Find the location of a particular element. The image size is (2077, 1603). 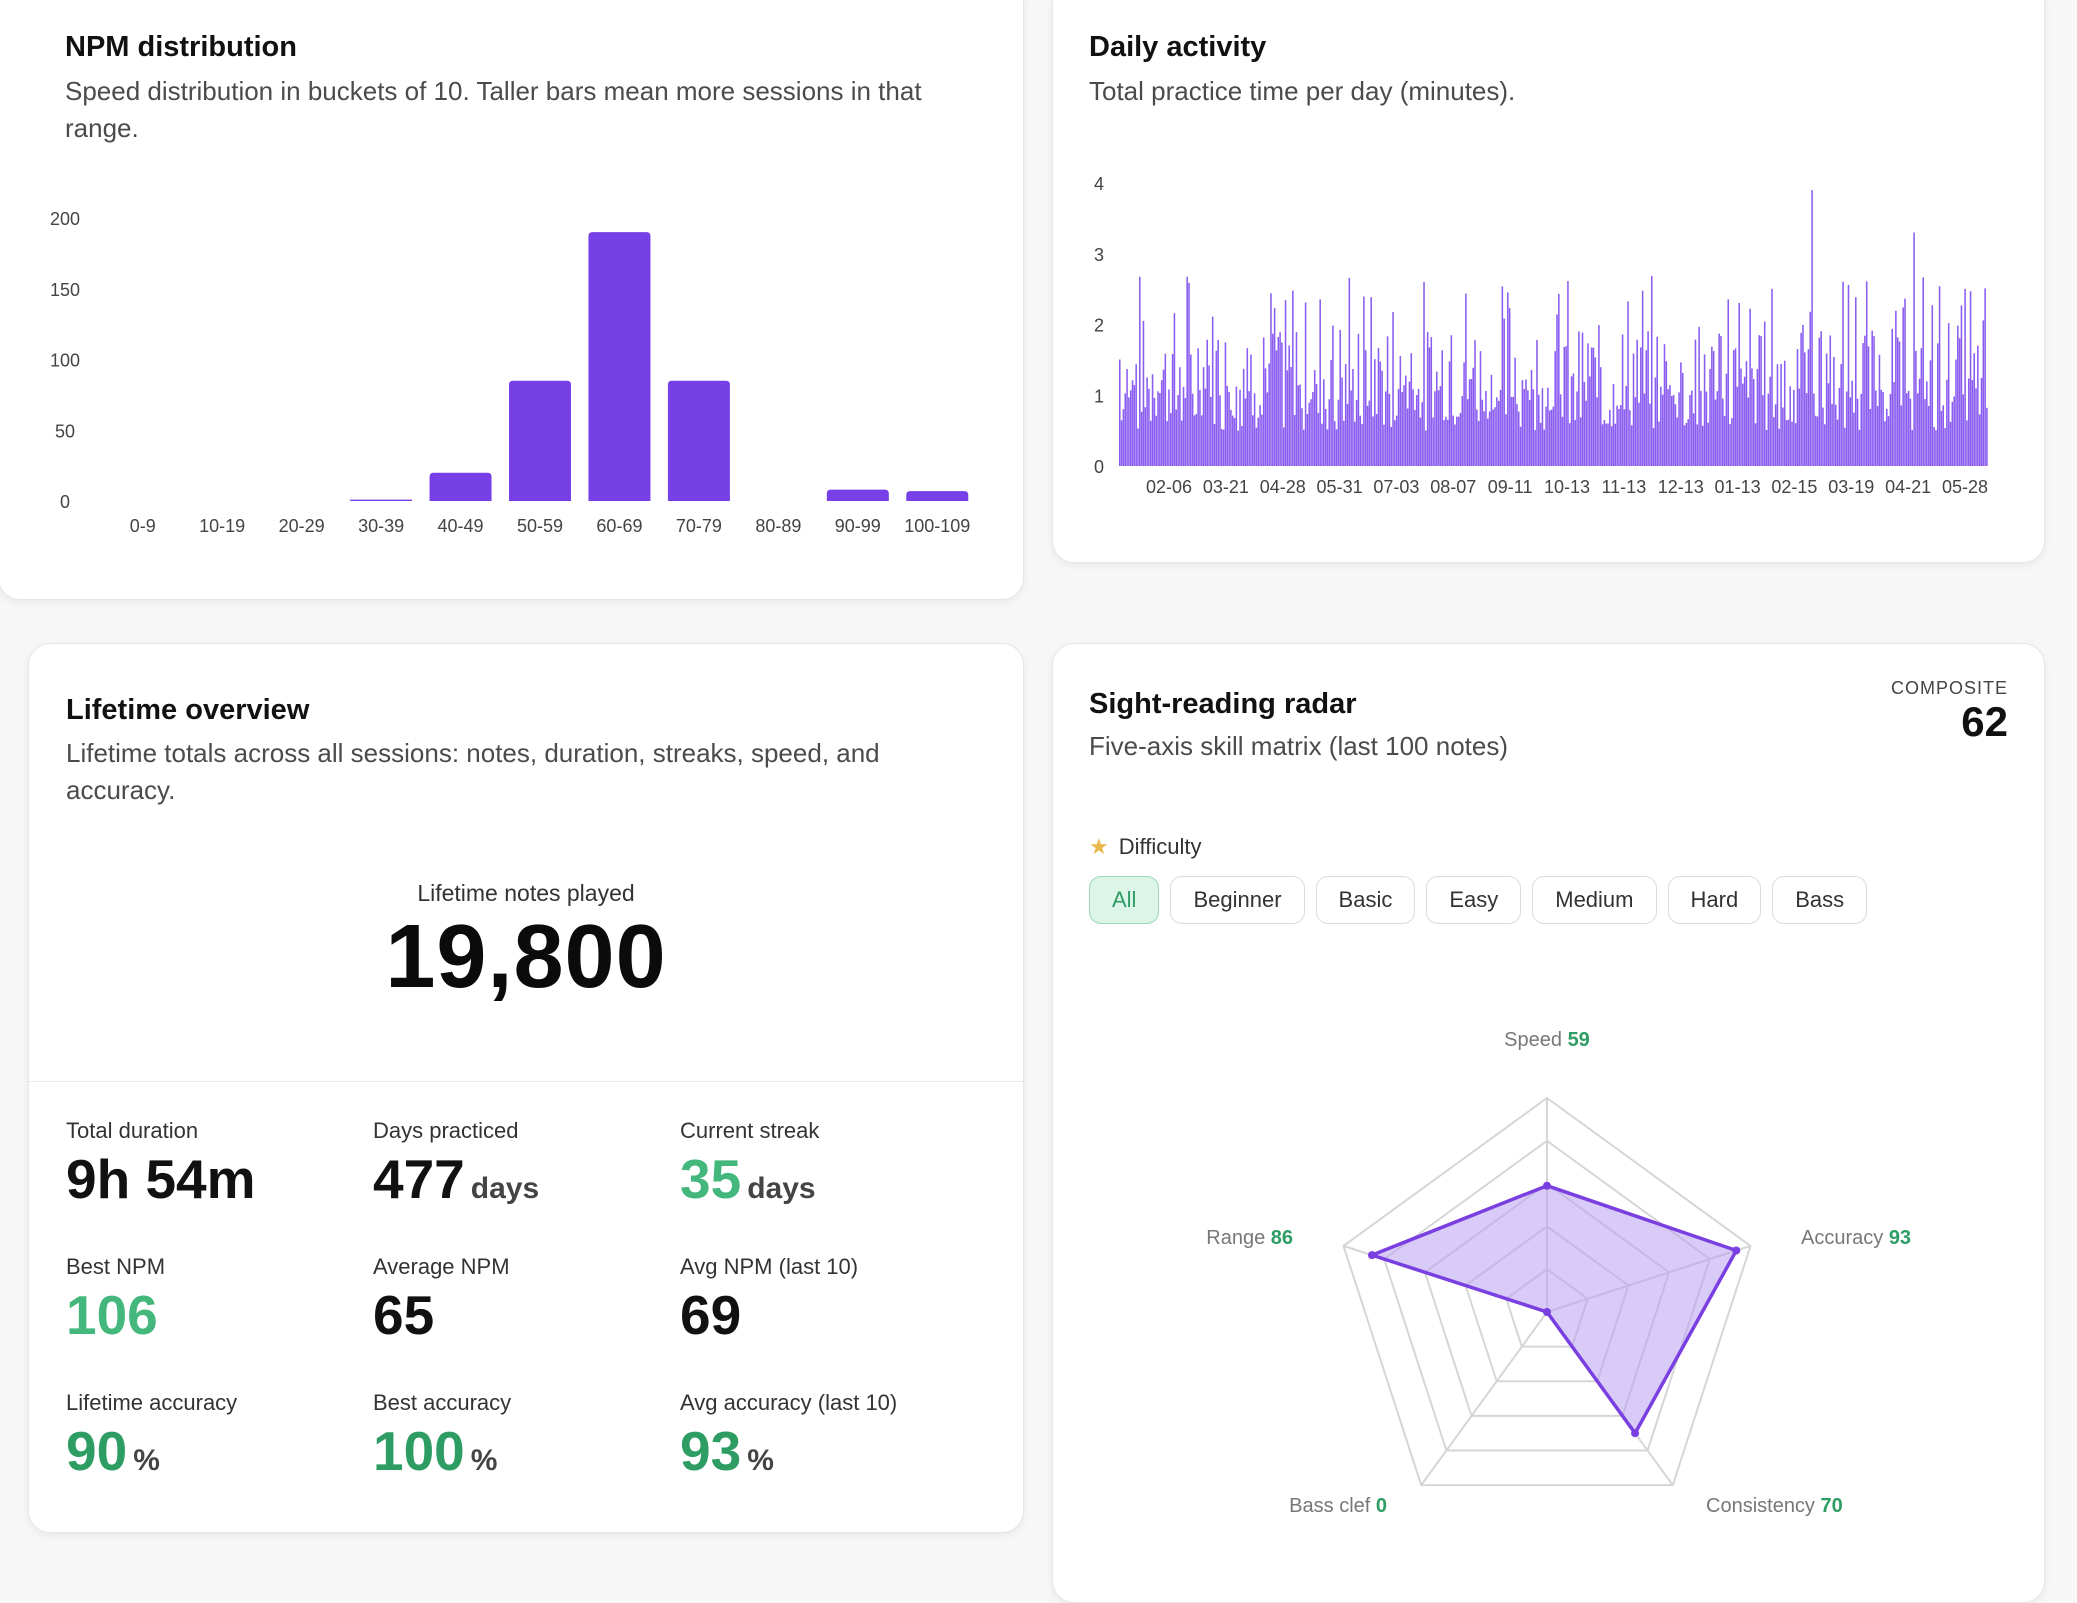

chip-basic: Basic is located at coordinates (1365, 900).